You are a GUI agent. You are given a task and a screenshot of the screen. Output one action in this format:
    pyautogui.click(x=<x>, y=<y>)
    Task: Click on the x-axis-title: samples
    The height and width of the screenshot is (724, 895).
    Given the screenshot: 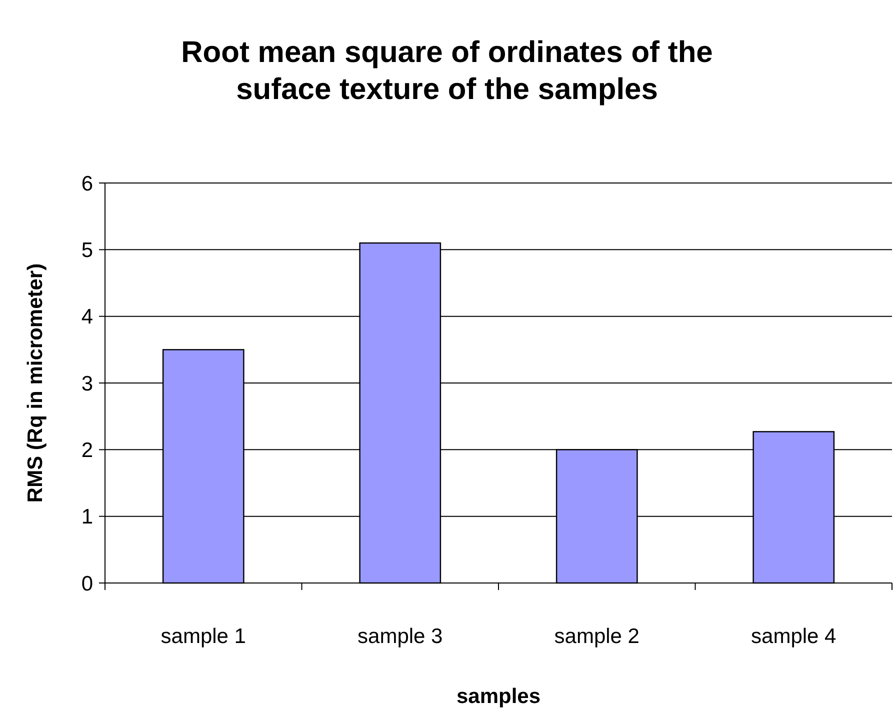 What is the action you would take?
    pyautogui.click(x=498, y=696)
    